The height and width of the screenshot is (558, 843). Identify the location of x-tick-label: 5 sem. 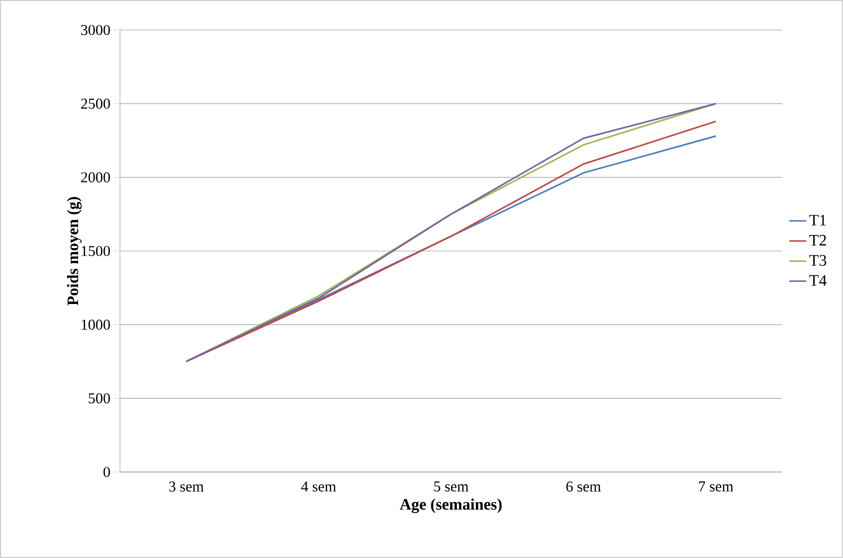
(451, 487).